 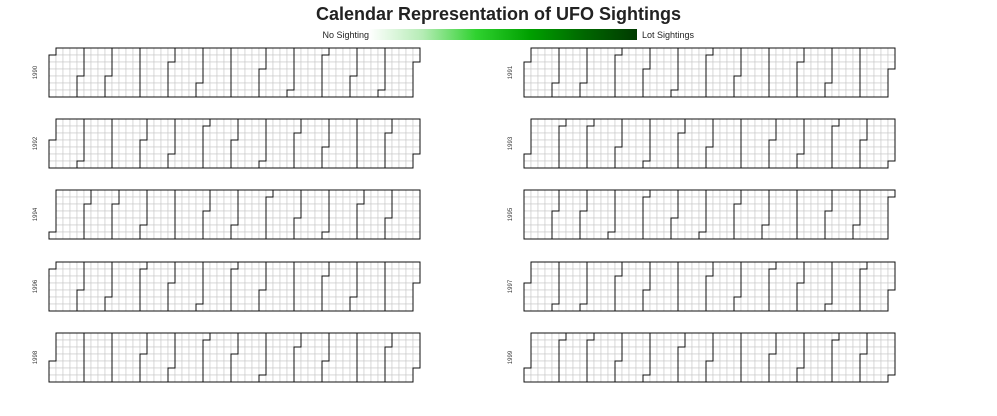 What do you see at coordinates (511, 72) in the screenshot?
I see `year-label: 1991` at bounding box center [511, 72].